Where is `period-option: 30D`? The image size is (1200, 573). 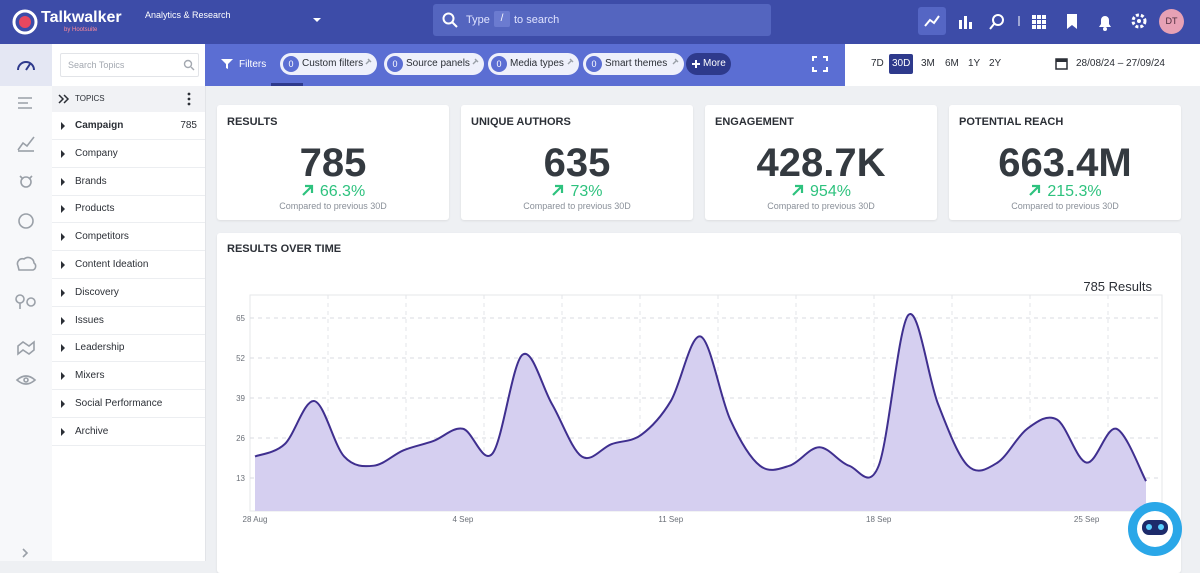 period-option: 30D is located at coordinates (901, 64).